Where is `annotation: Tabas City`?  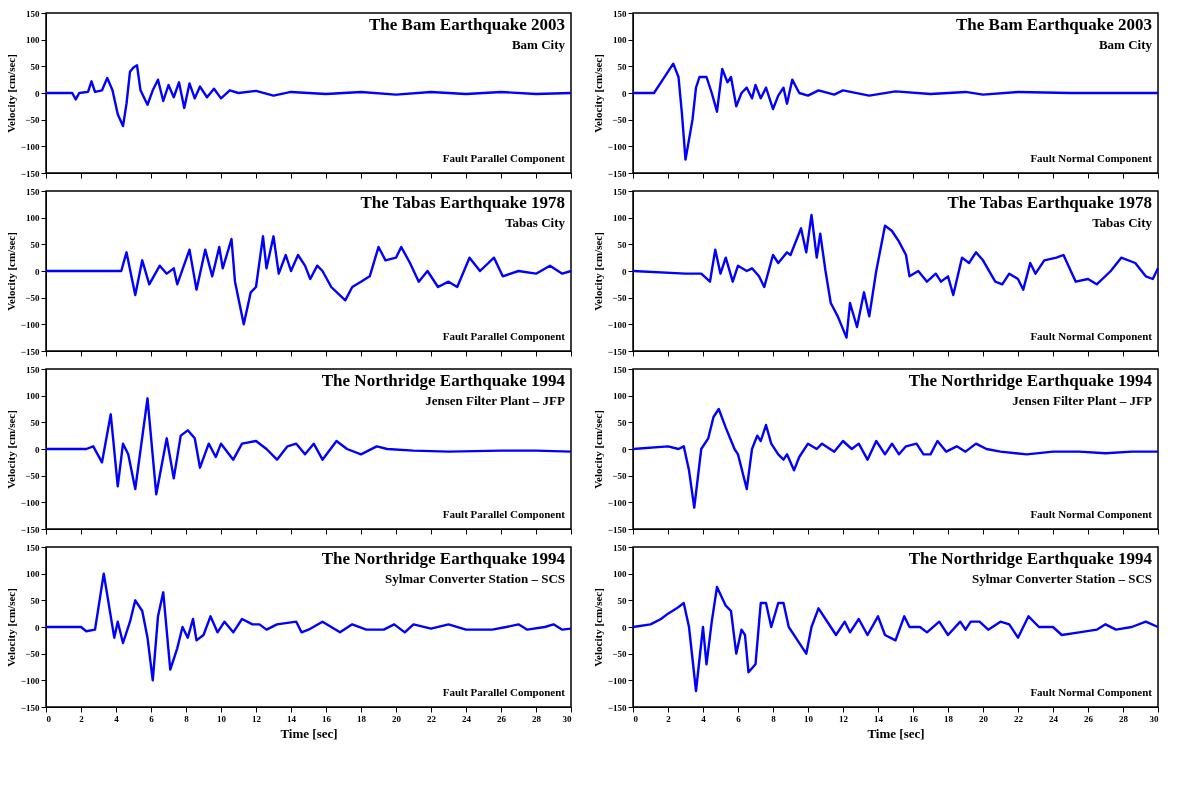
annotation: Tabas City is located at coordinates (1122, 222).